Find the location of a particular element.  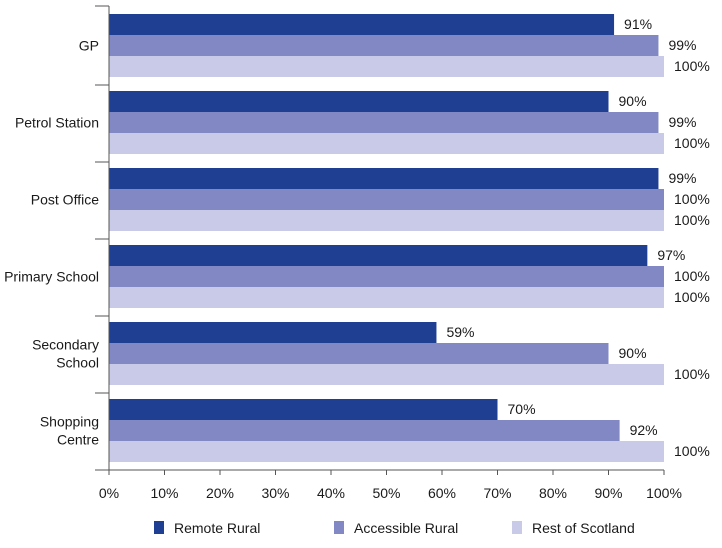

x-tick-label: 80% is located at coordinates (553, 493).